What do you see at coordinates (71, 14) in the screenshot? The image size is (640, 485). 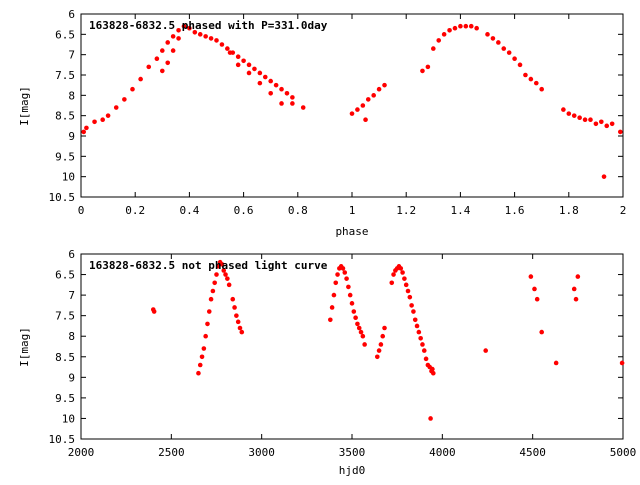 I see `y-tick-label: 6` at bounding box center [71, 14].